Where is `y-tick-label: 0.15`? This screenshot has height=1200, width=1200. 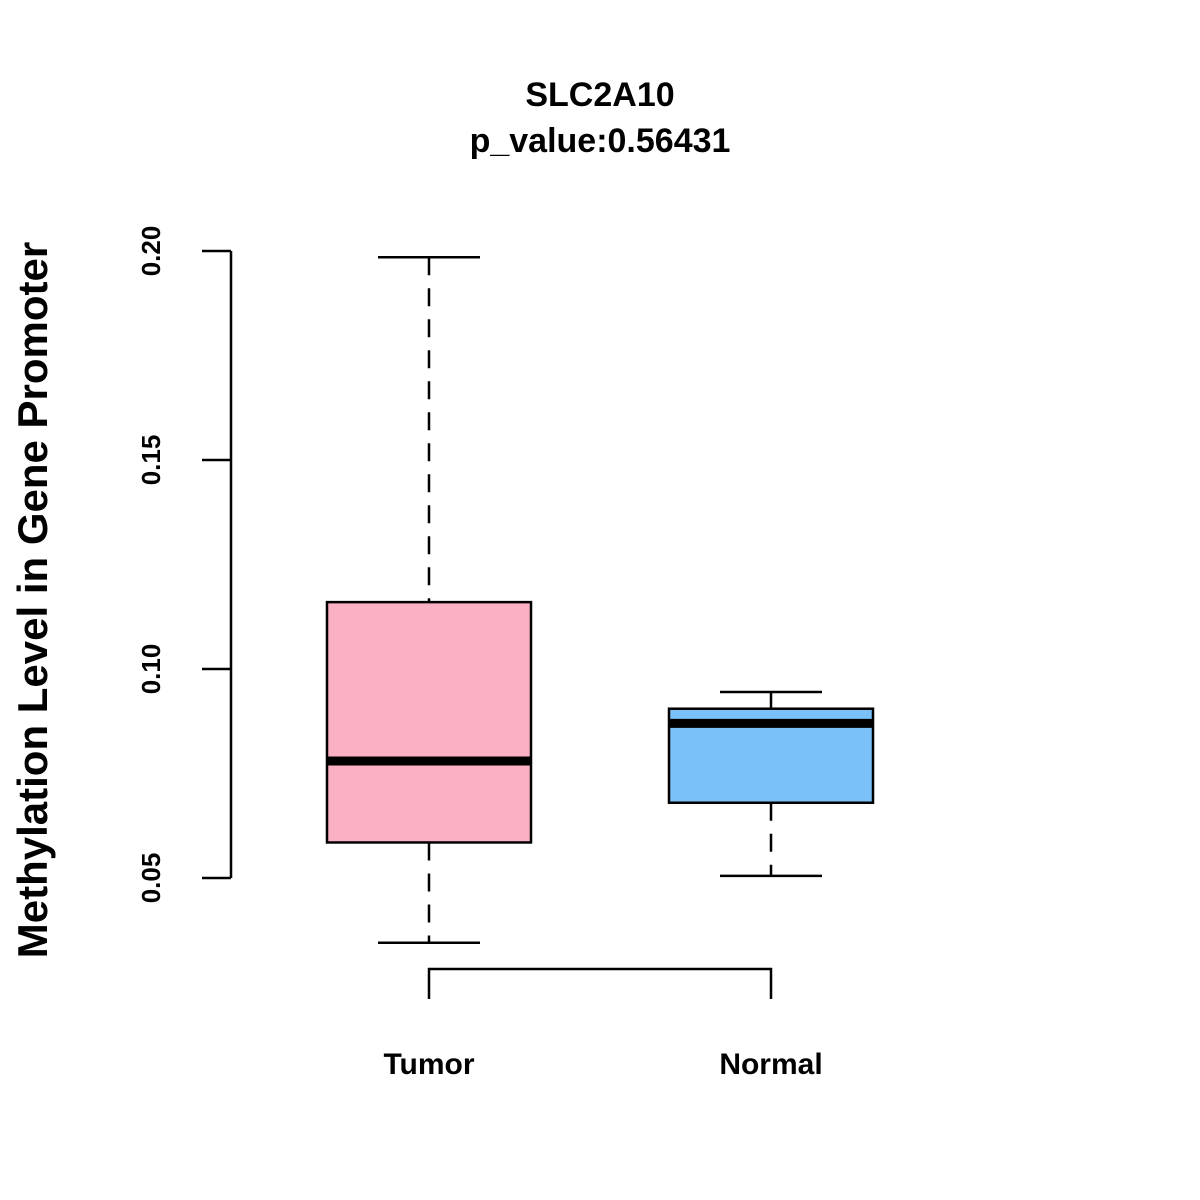 y-tick-label: 0.15 is located at coordinates (151, 460).